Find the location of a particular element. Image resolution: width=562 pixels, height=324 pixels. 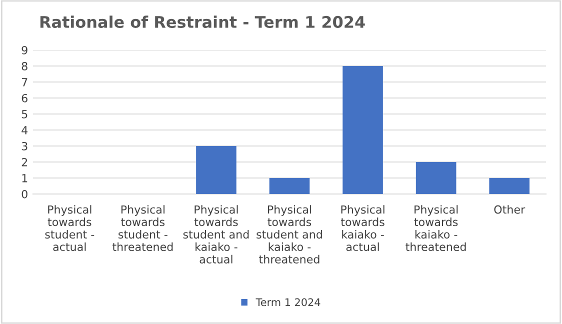

y-tick-label: 3 is located at coordinates (25, 146).